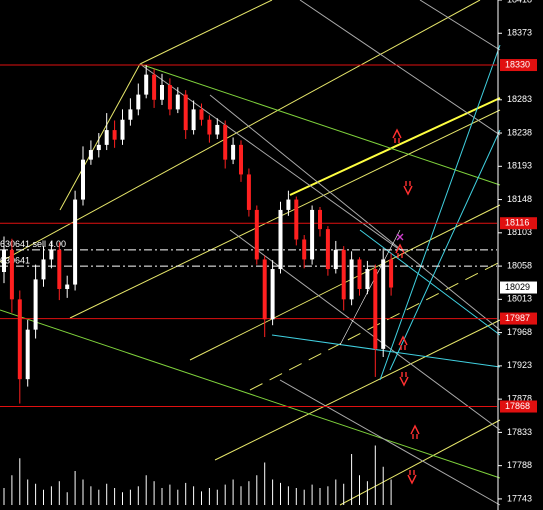 The height and width of the screenshot is (510, 543). I want to click on y-tick-label: 18418, so click(519, 2).